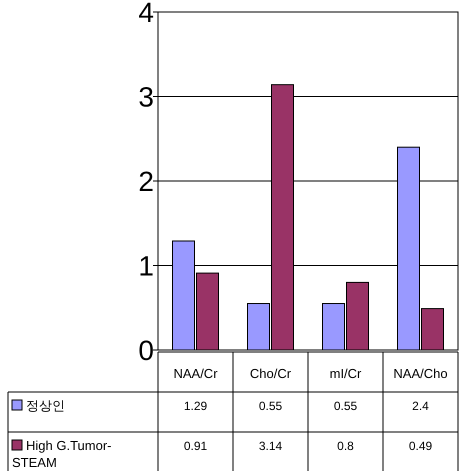 This screenshot has width=459, height=471. I want to click on data-label: 3.14, so click(270, 446).